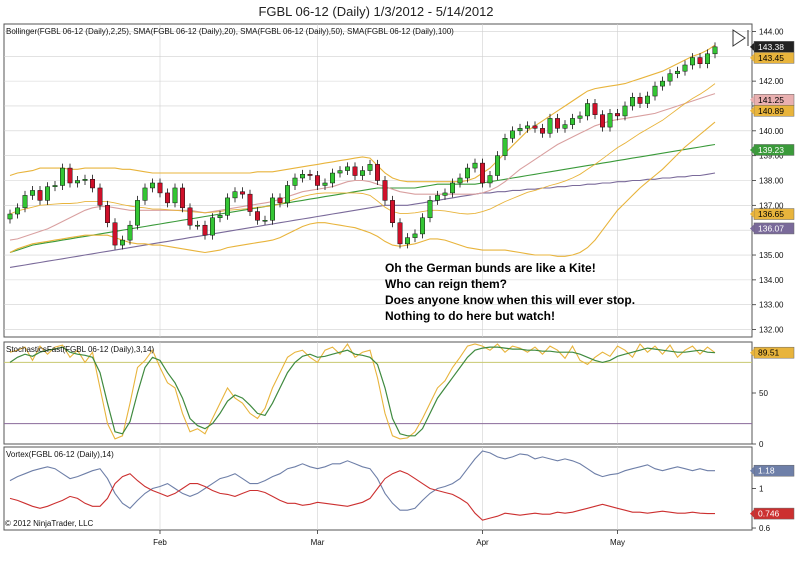  What do you see at coordinates (769, 353) in the screenshot?
I see `stoch-tag-text: 89.51` at bounding box center [769, 353].